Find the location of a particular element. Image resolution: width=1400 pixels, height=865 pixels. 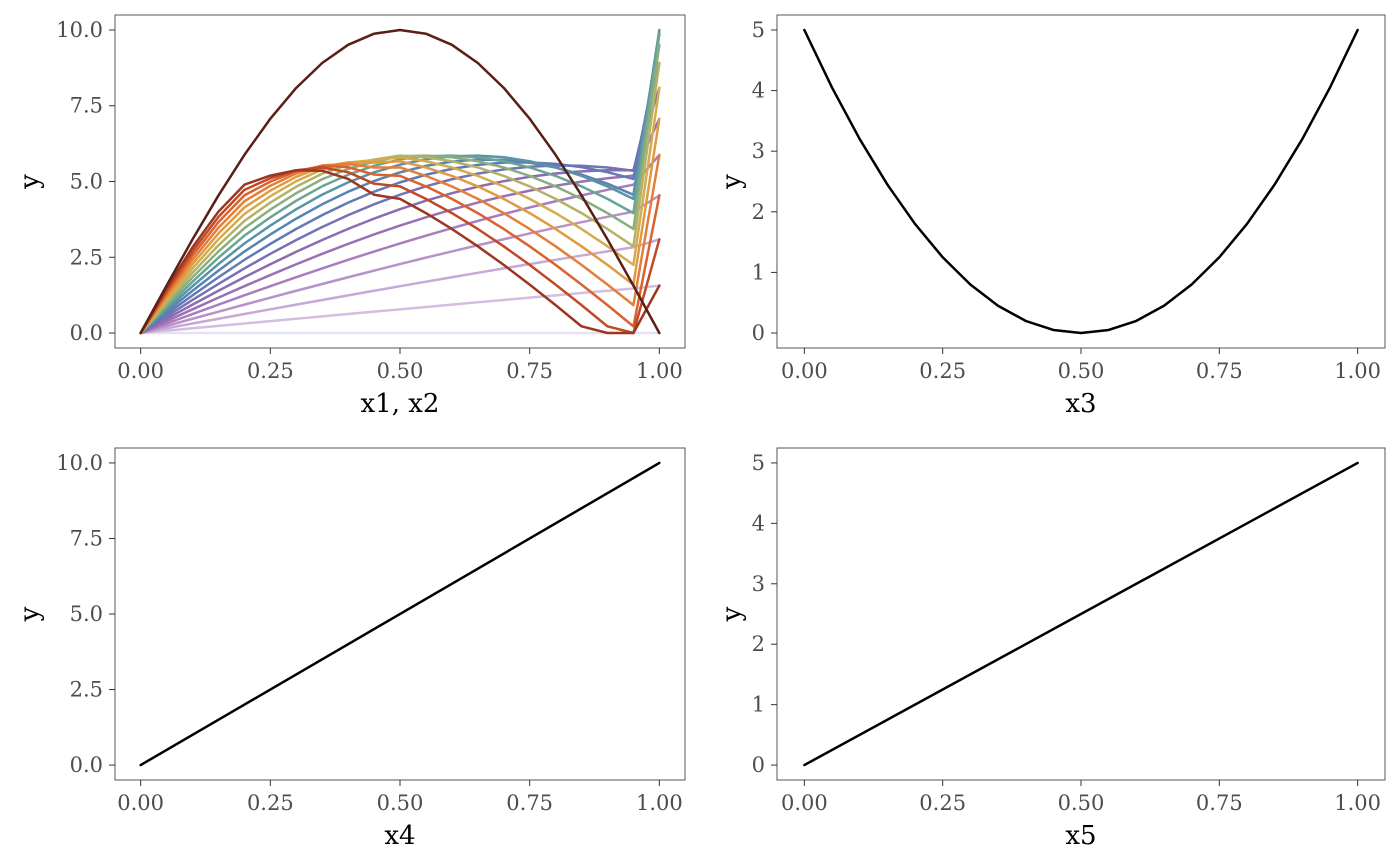

x-axis-title: x3 is located at coordinates (1080, 404).